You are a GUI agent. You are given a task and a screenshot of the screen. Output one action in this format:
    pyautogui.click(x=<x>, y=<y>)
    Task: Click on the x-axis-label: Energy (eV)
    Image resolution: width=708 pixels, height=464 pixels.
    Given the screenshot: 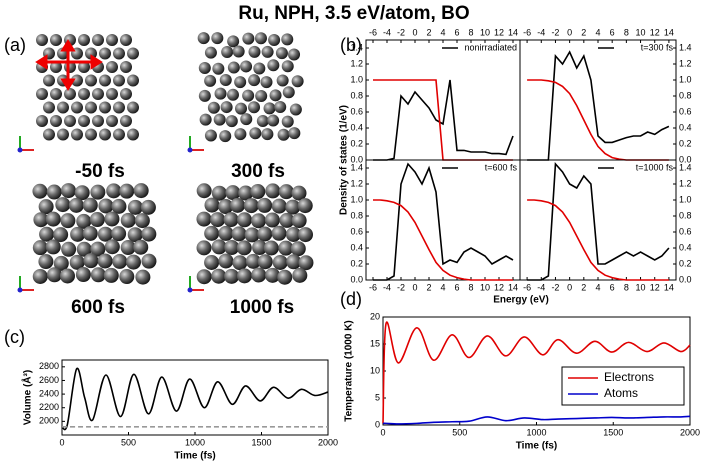 What is the action you would take?
    pyautogui.click(x=521, y=300)
    